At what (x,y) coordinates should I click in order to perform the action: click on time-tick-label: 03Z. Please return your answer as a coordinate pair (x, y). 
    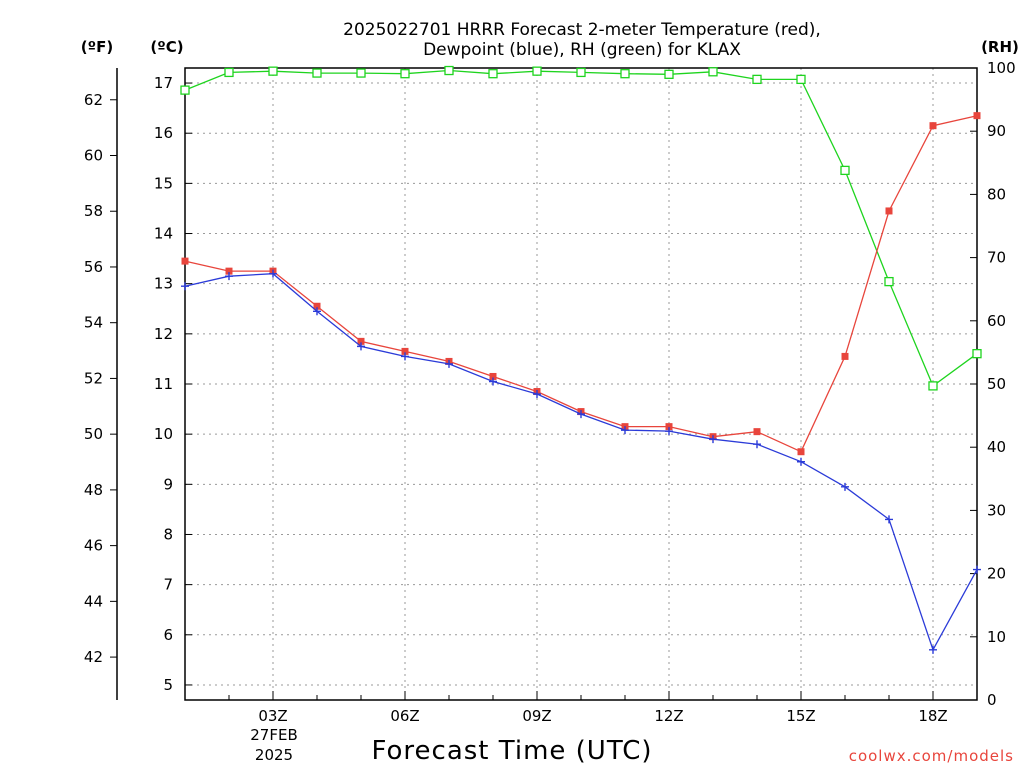
    Looking at the image, I should click on (272, 716).